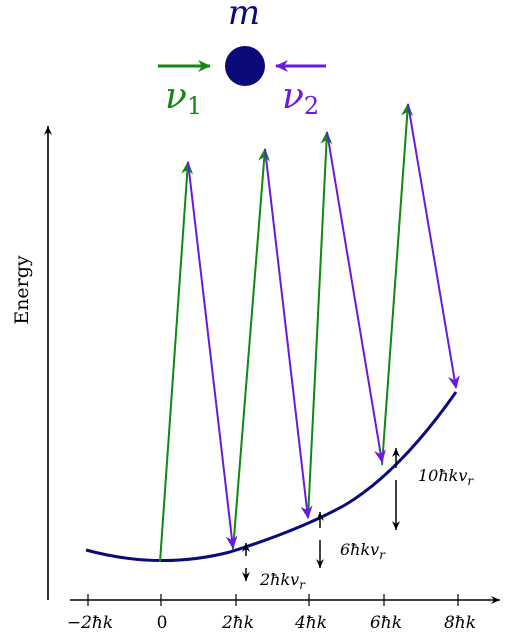  Describe the element at coordinates (300, 98) in the screenshot. I see `beam-nu2-label: ν2` at that location.